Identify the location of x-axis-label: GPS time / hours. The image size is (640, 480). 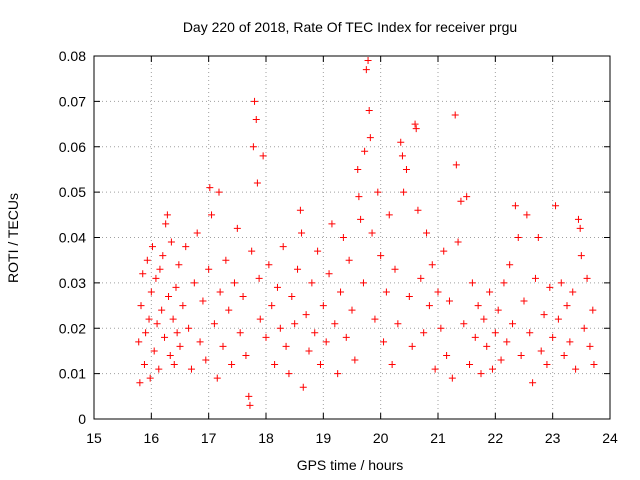
(350, 465).